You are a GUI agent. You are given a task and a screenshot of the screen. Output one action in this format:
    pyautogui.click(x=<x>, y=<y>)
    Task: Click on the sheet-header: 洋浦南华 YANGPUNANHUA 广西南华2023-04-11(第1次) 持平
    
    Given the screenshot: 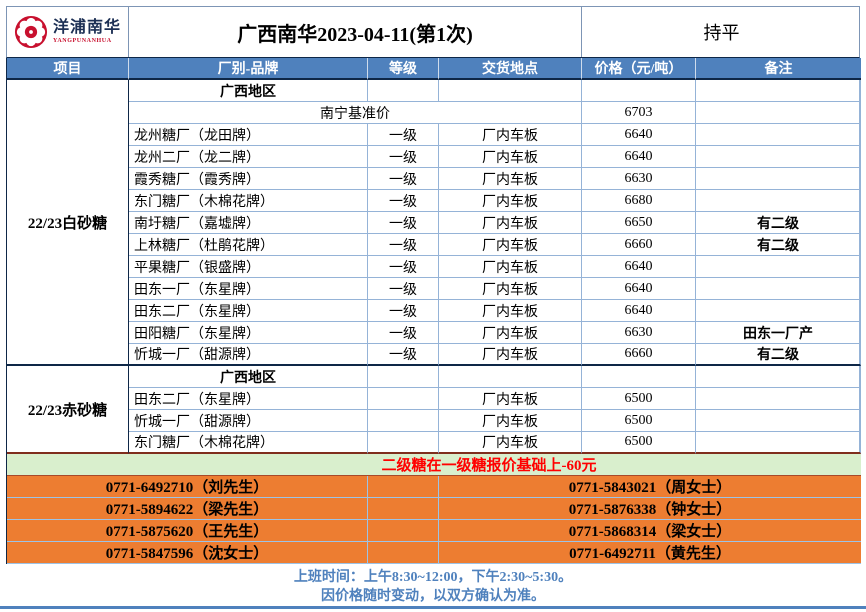 What is the action you would take?
    pyautogui.click(x=433, y=32)
    